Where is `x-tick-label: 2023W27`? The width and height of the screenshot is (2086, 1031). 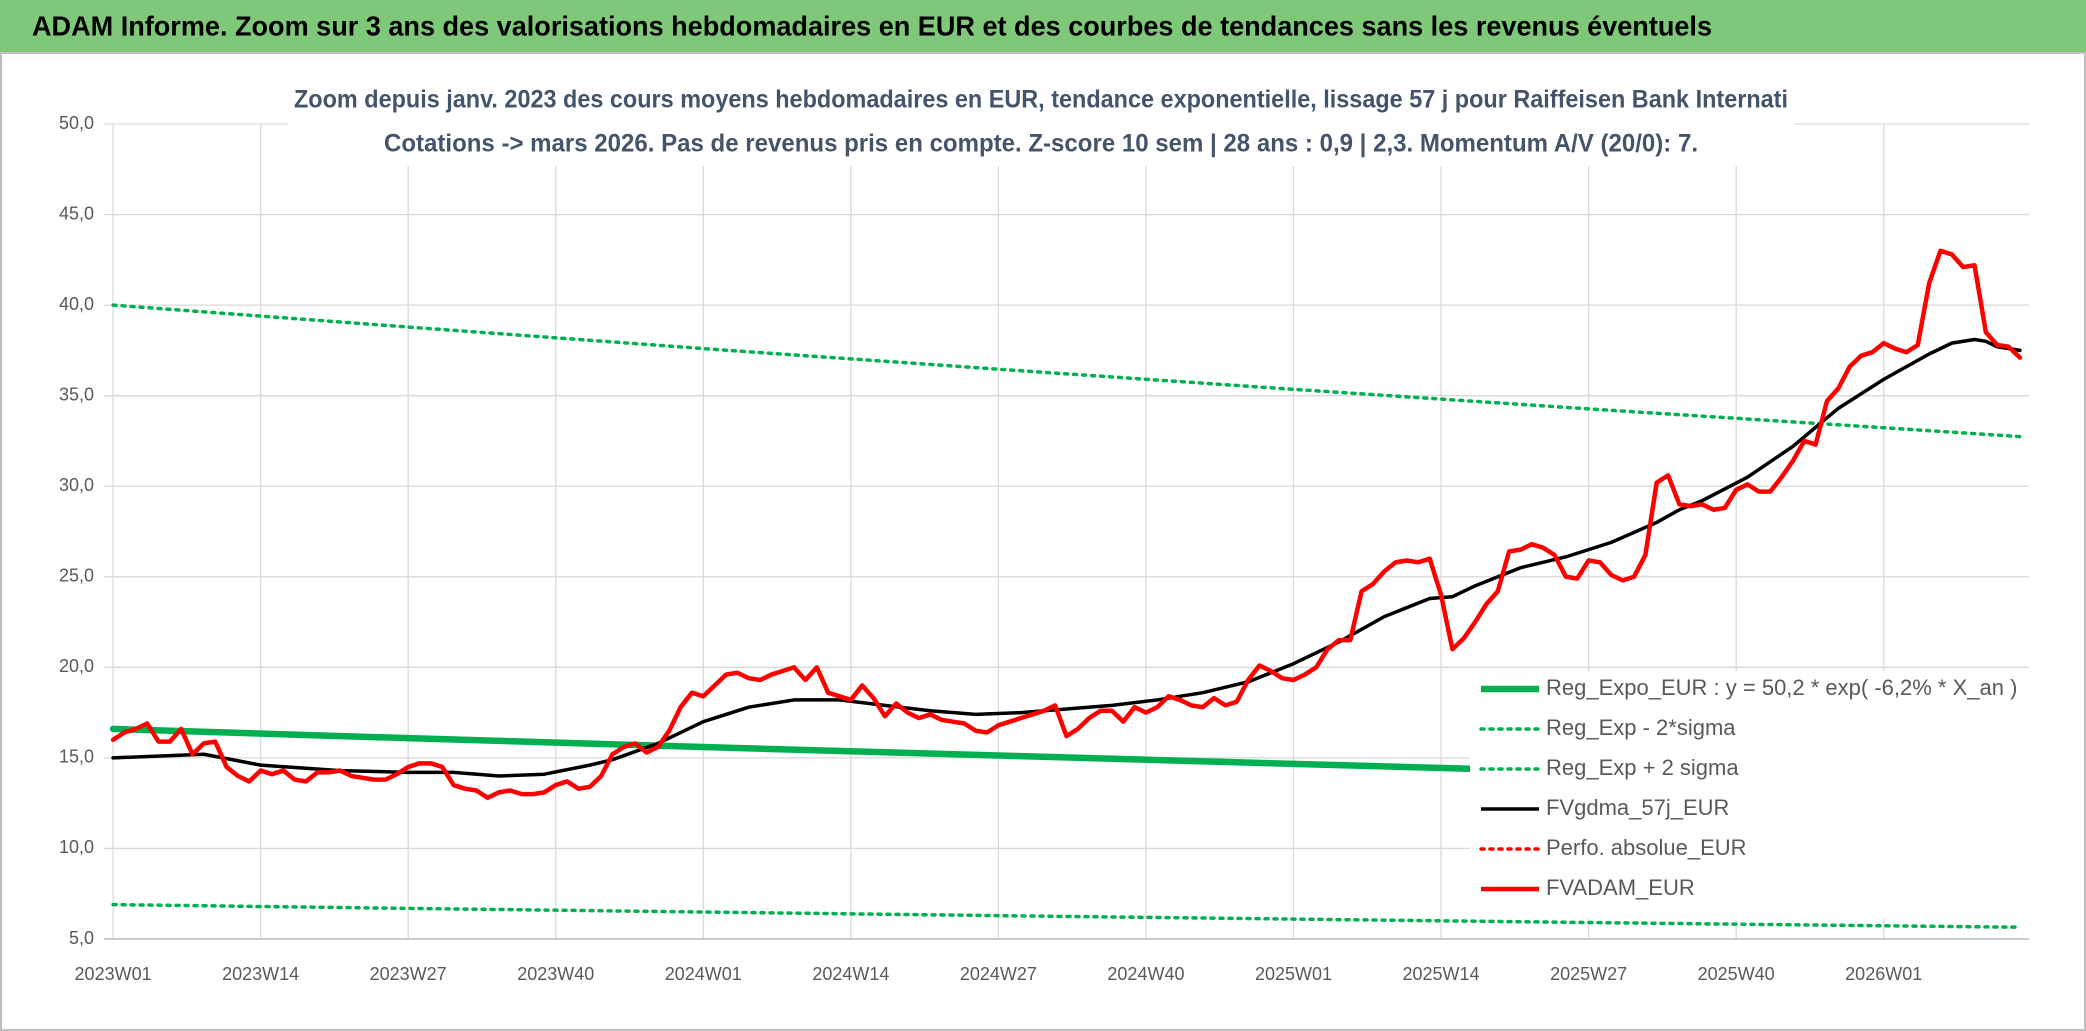 x-tick-label: 2023W27 is located at coordinates (408, 974).